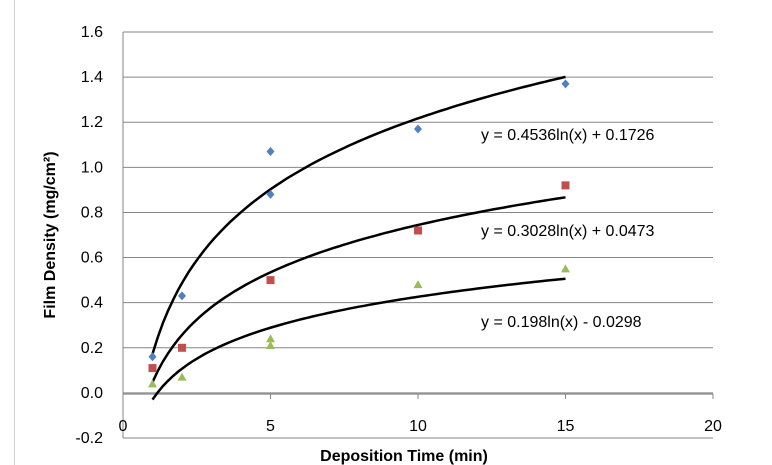  What do you see at coordinates (92, 348) in the screenshot?
I see `y-tick-label: 0.2` at bounding box center [92, 348].